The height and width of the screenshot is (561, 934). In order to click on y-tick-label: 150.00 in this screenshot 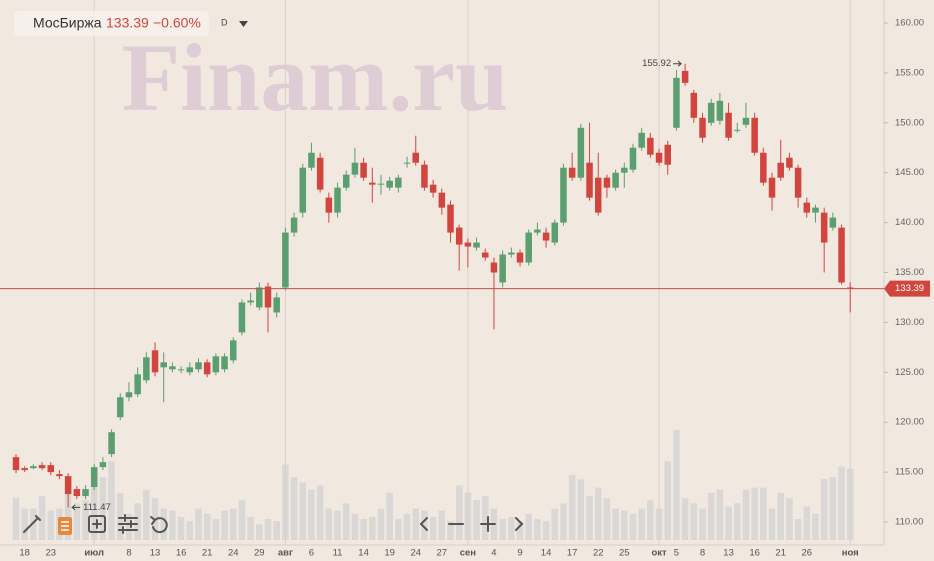, I will do `click(909, 122)`.